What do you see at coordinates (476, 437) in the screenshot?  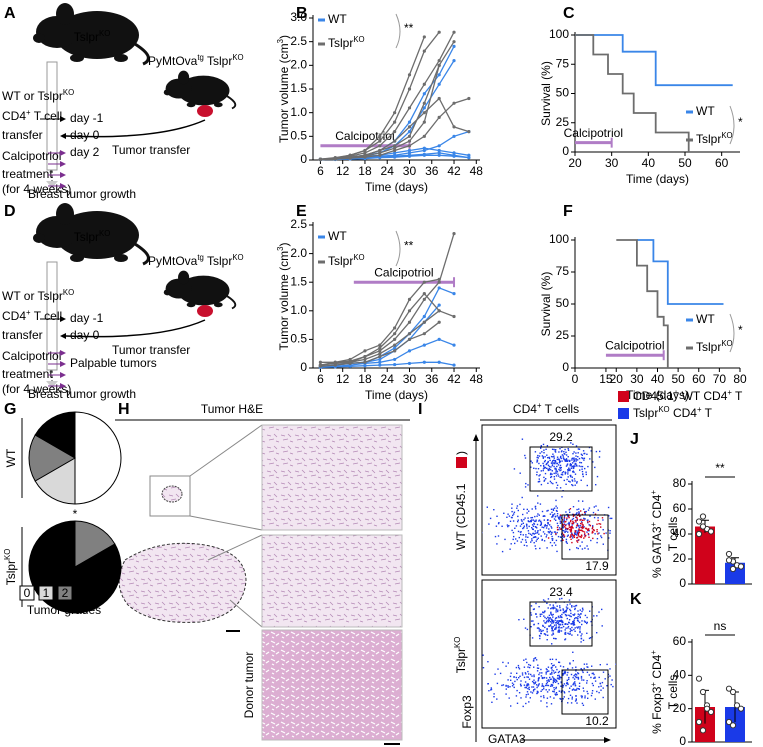 I see `arrow-head` at bounding box center [476, 437].